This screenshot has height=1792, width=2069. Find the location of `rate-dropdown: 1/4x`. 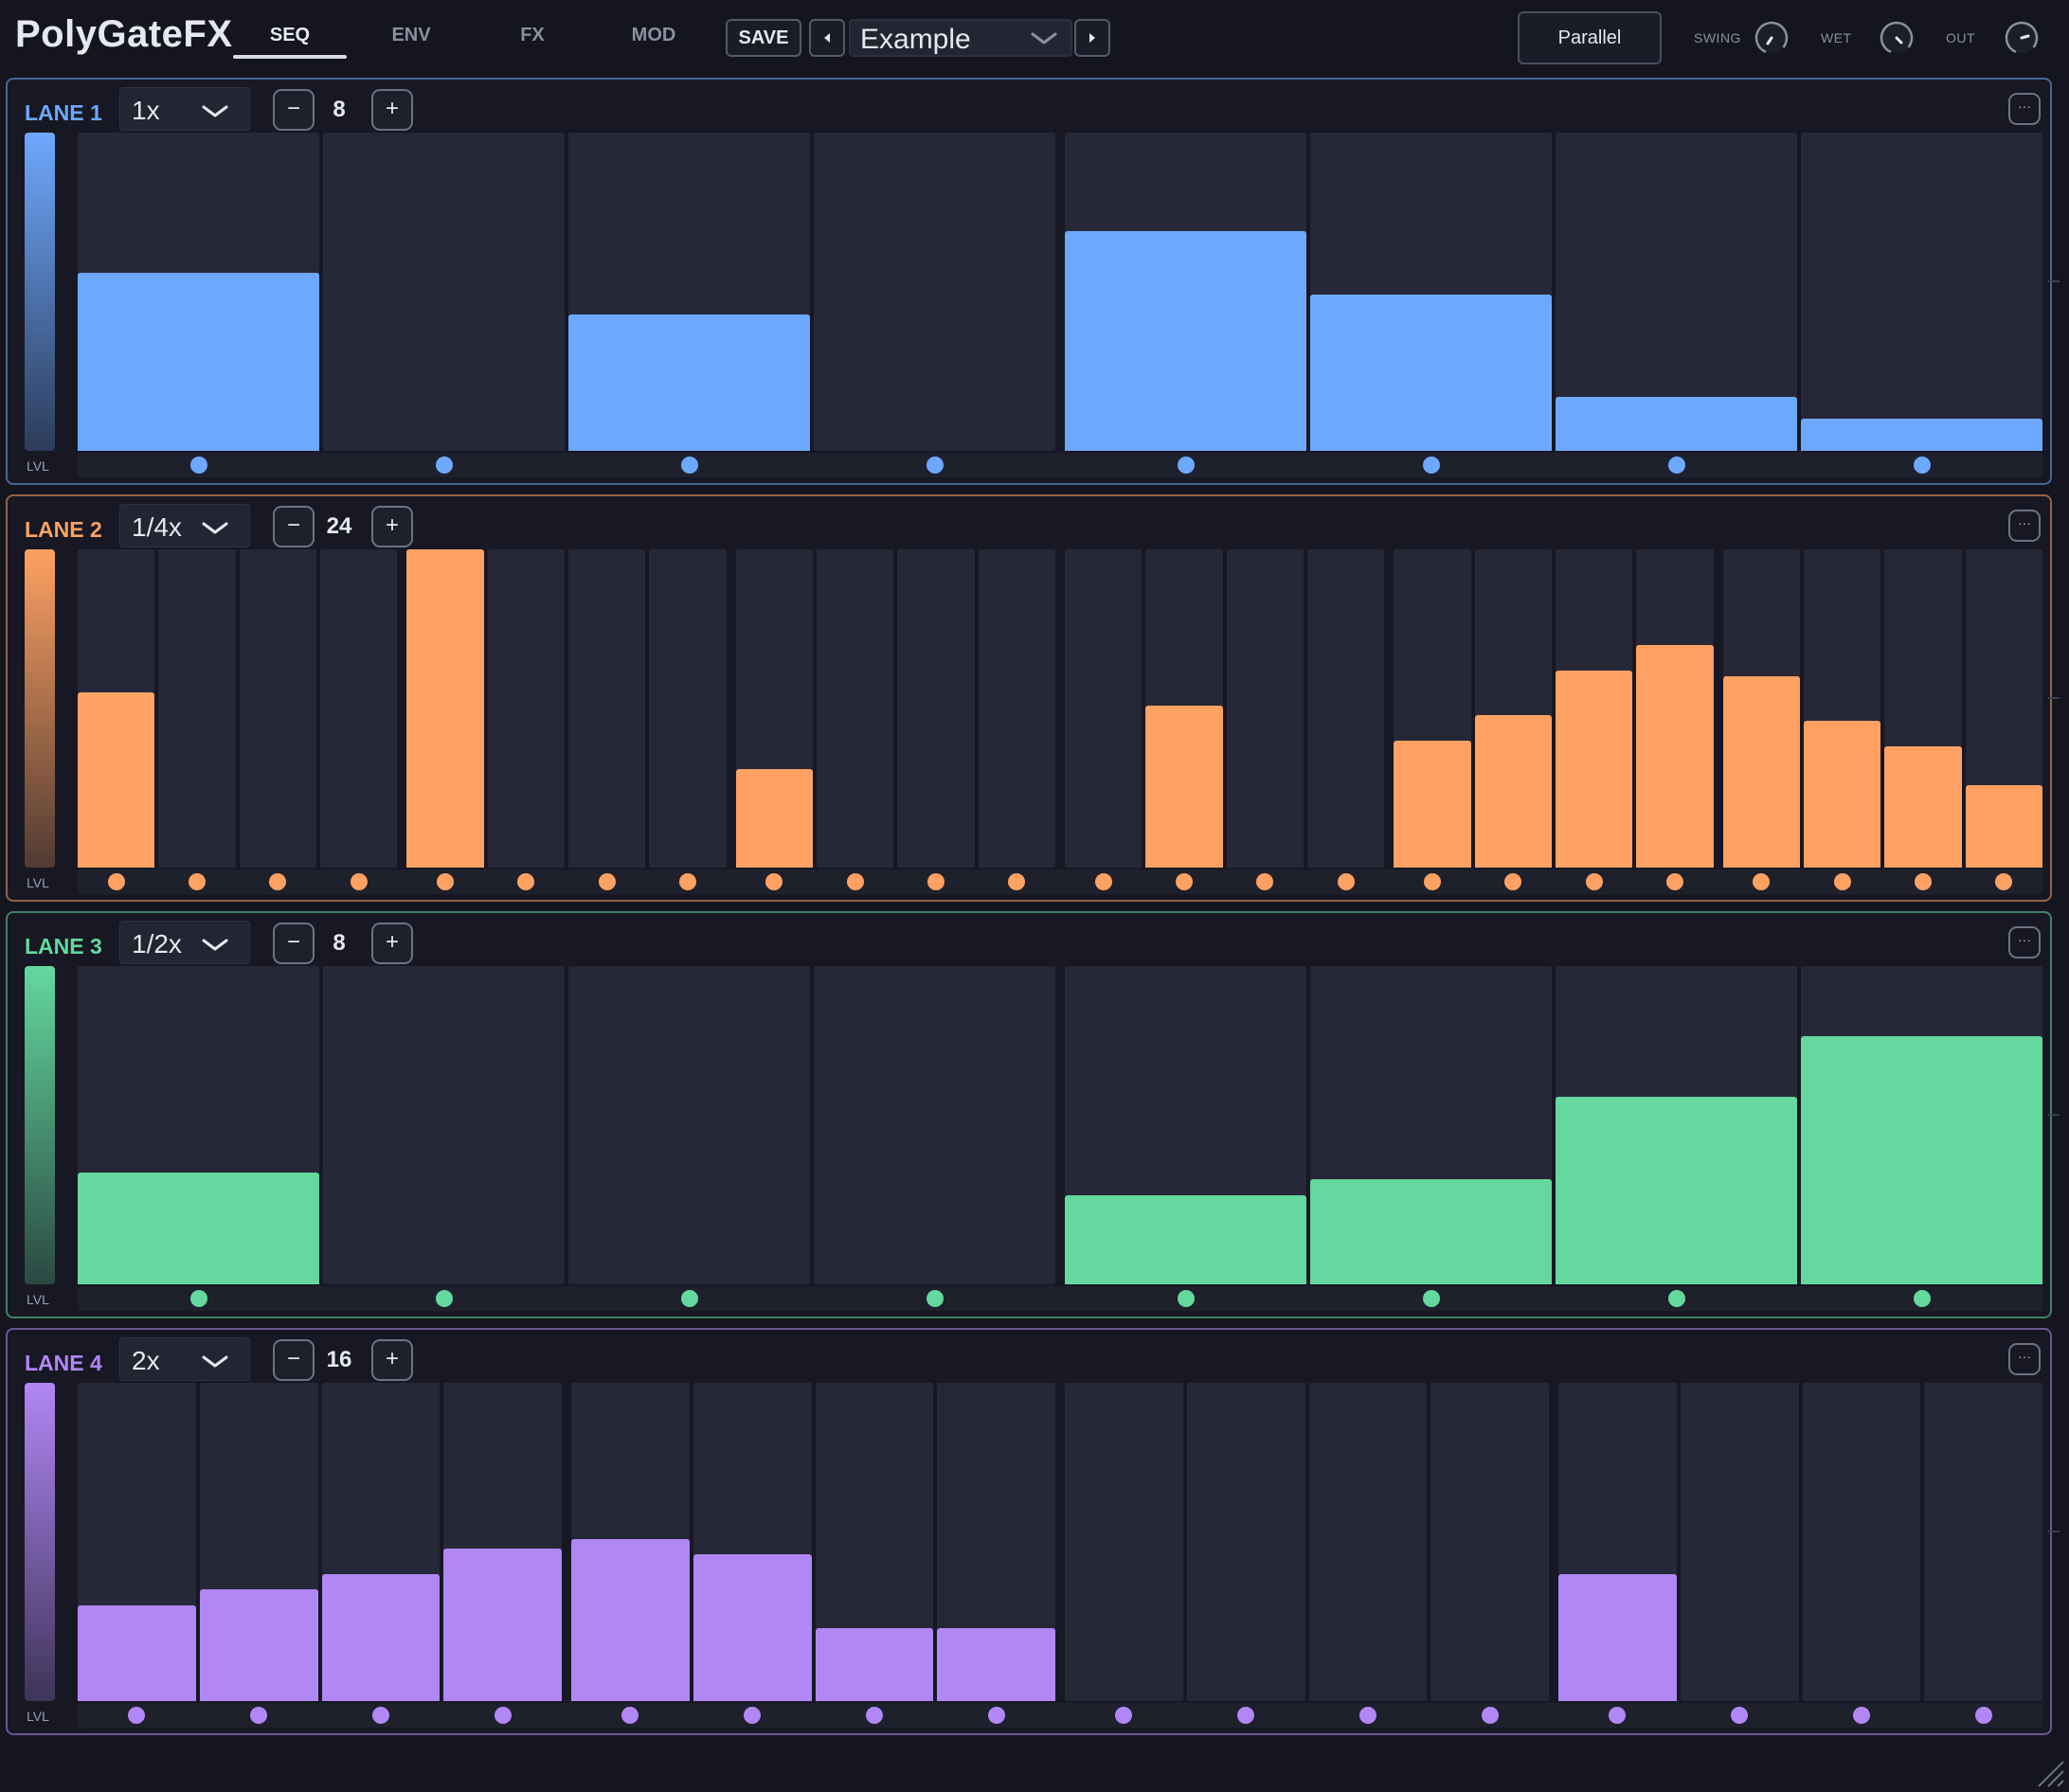

rate-dropdown: 1/4x is located at coordinates (184, 525).